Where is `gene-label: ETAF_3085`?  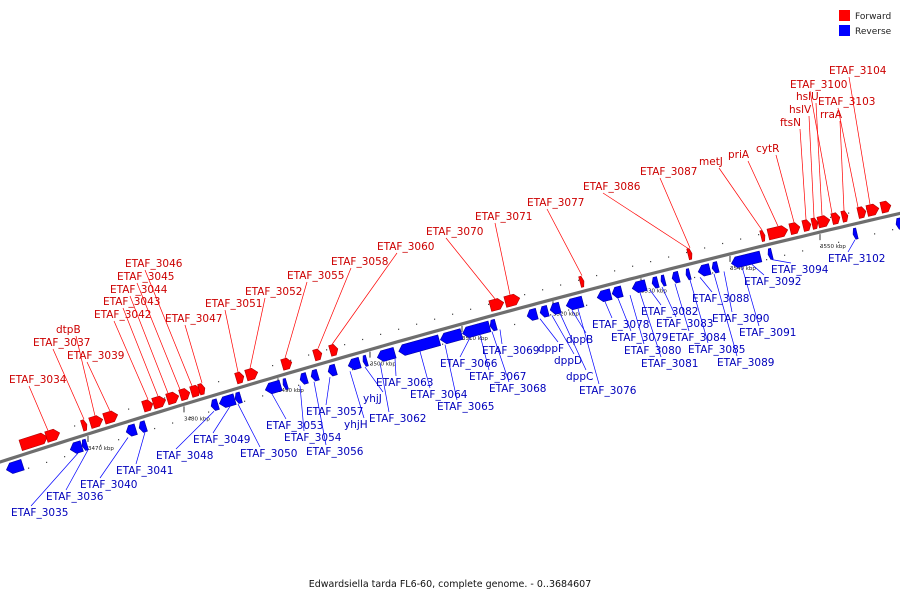 gene-label: ETAF_3085 is located at coordinates (716, 350).